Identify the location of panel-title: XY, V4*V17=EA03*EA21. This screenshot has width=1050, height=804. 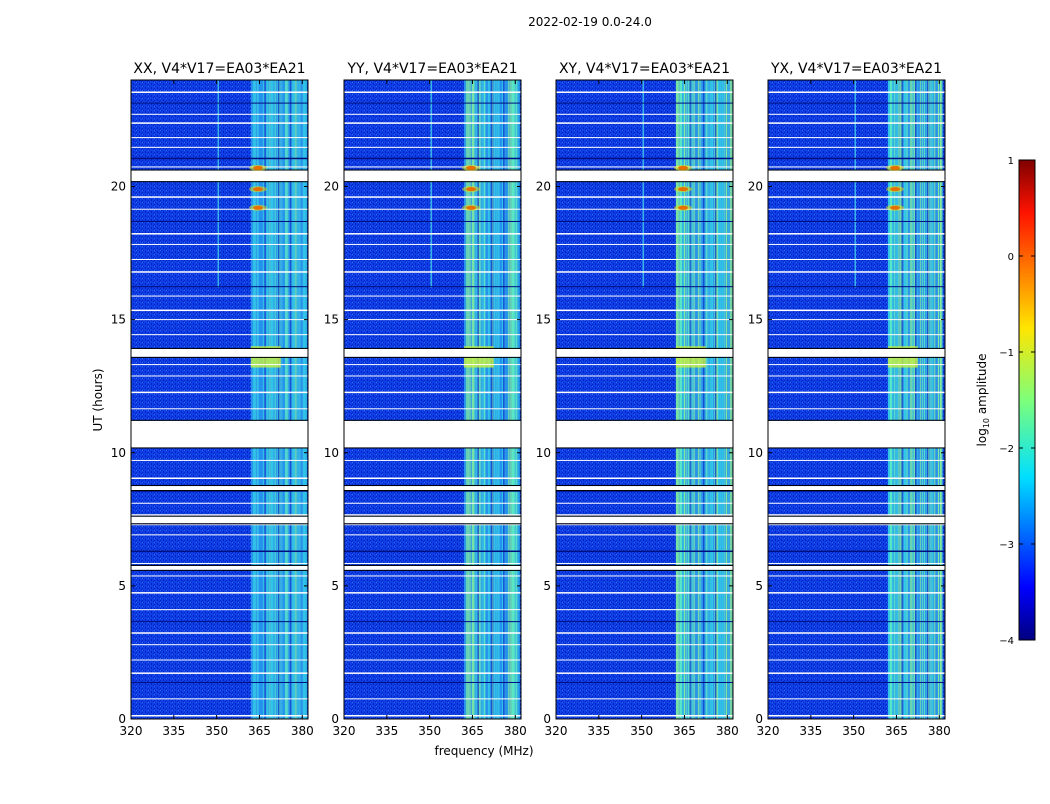
(644, 69).